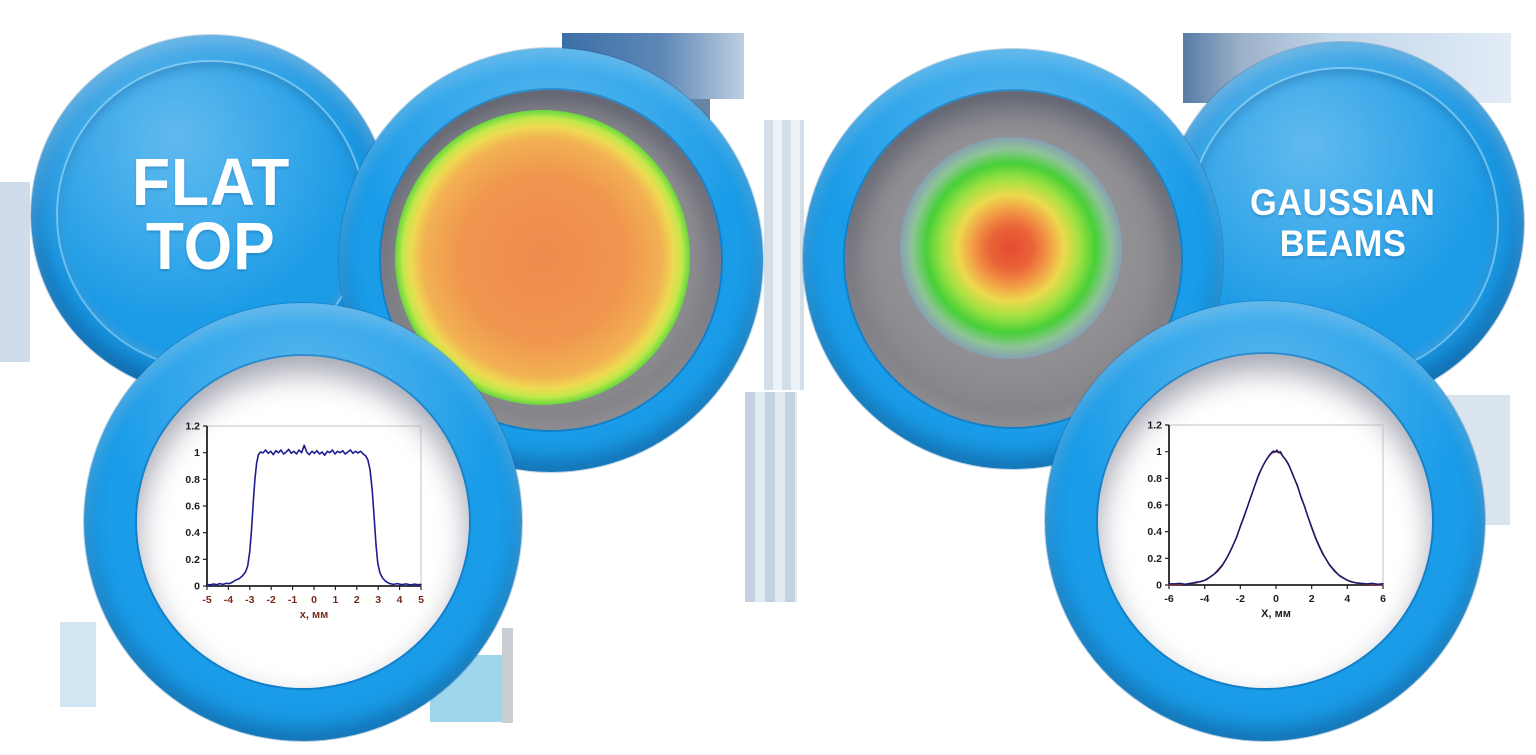 This screenshot has height=755, width=1536. I want to click on gaussian-title-line1: GAUSSIAN, so click(1343, 202).